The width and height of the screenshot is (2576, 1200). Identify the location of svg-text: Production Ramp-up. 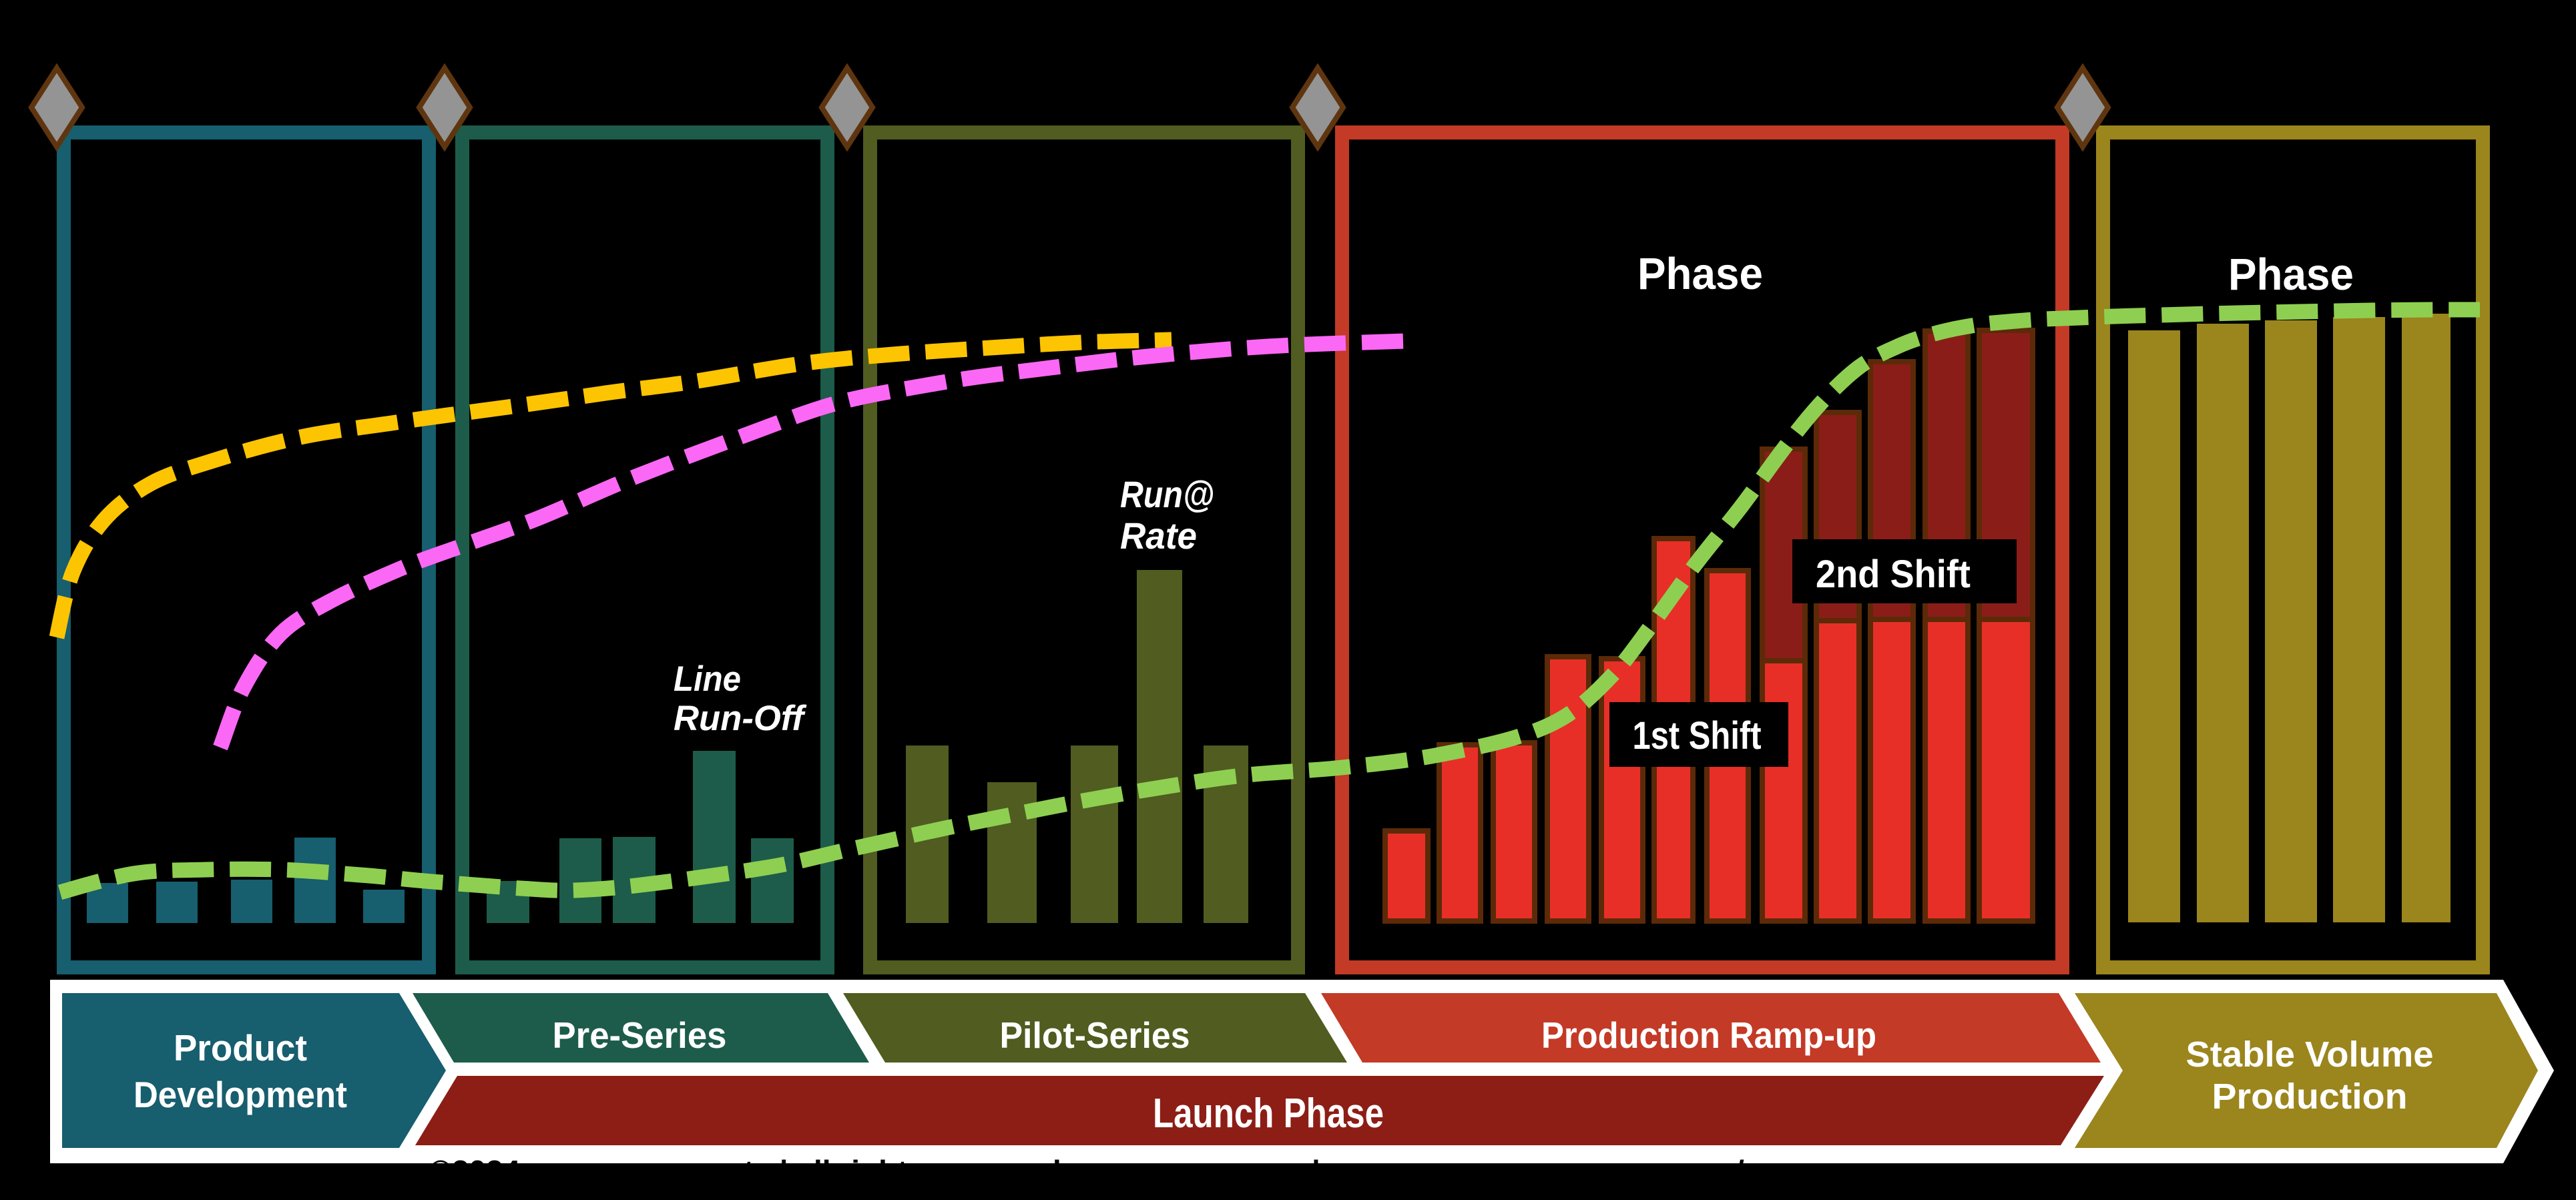
(1708, 1035).